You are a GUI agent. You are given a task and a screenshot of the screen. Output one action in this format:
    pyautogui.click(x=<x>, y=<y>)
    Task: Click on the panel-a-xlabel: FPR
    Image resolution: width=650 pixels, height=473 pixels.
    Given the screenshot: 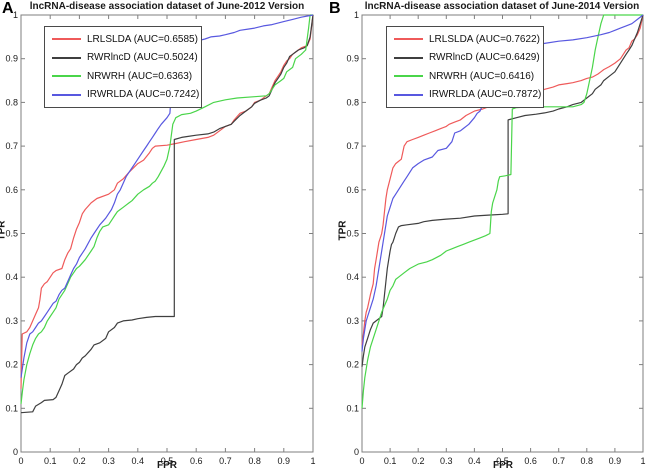 What is the action you would take?
    pyautogui.click(x=167, y=465)
    